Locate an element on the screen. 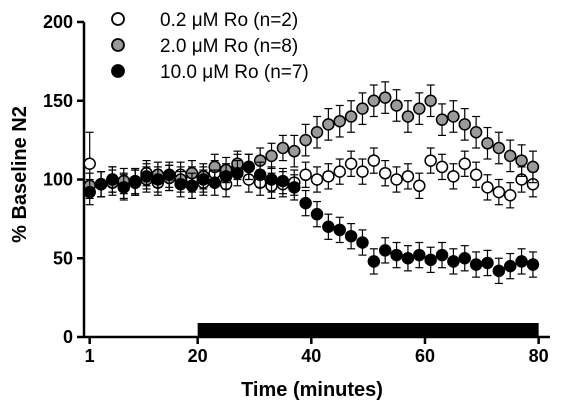  y-tick-label: 0 is located at coordinates (68, 337).